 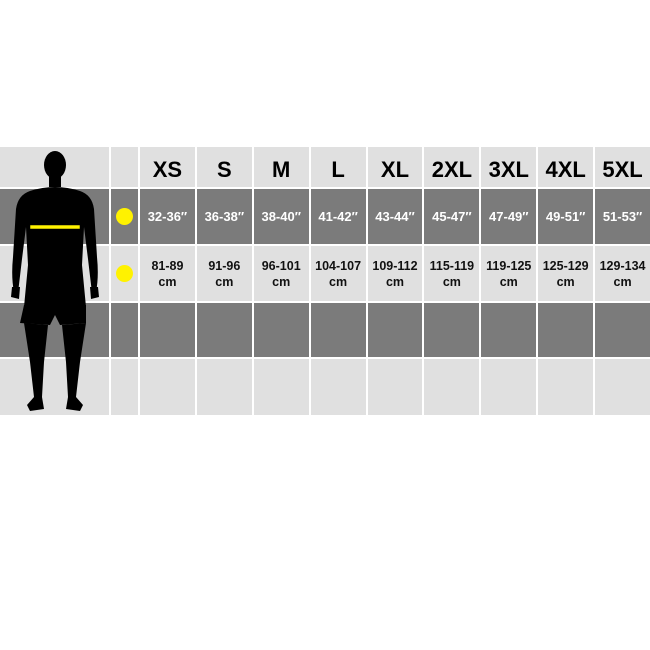 I want to click on size-header: M, so click(x=281, y=167).